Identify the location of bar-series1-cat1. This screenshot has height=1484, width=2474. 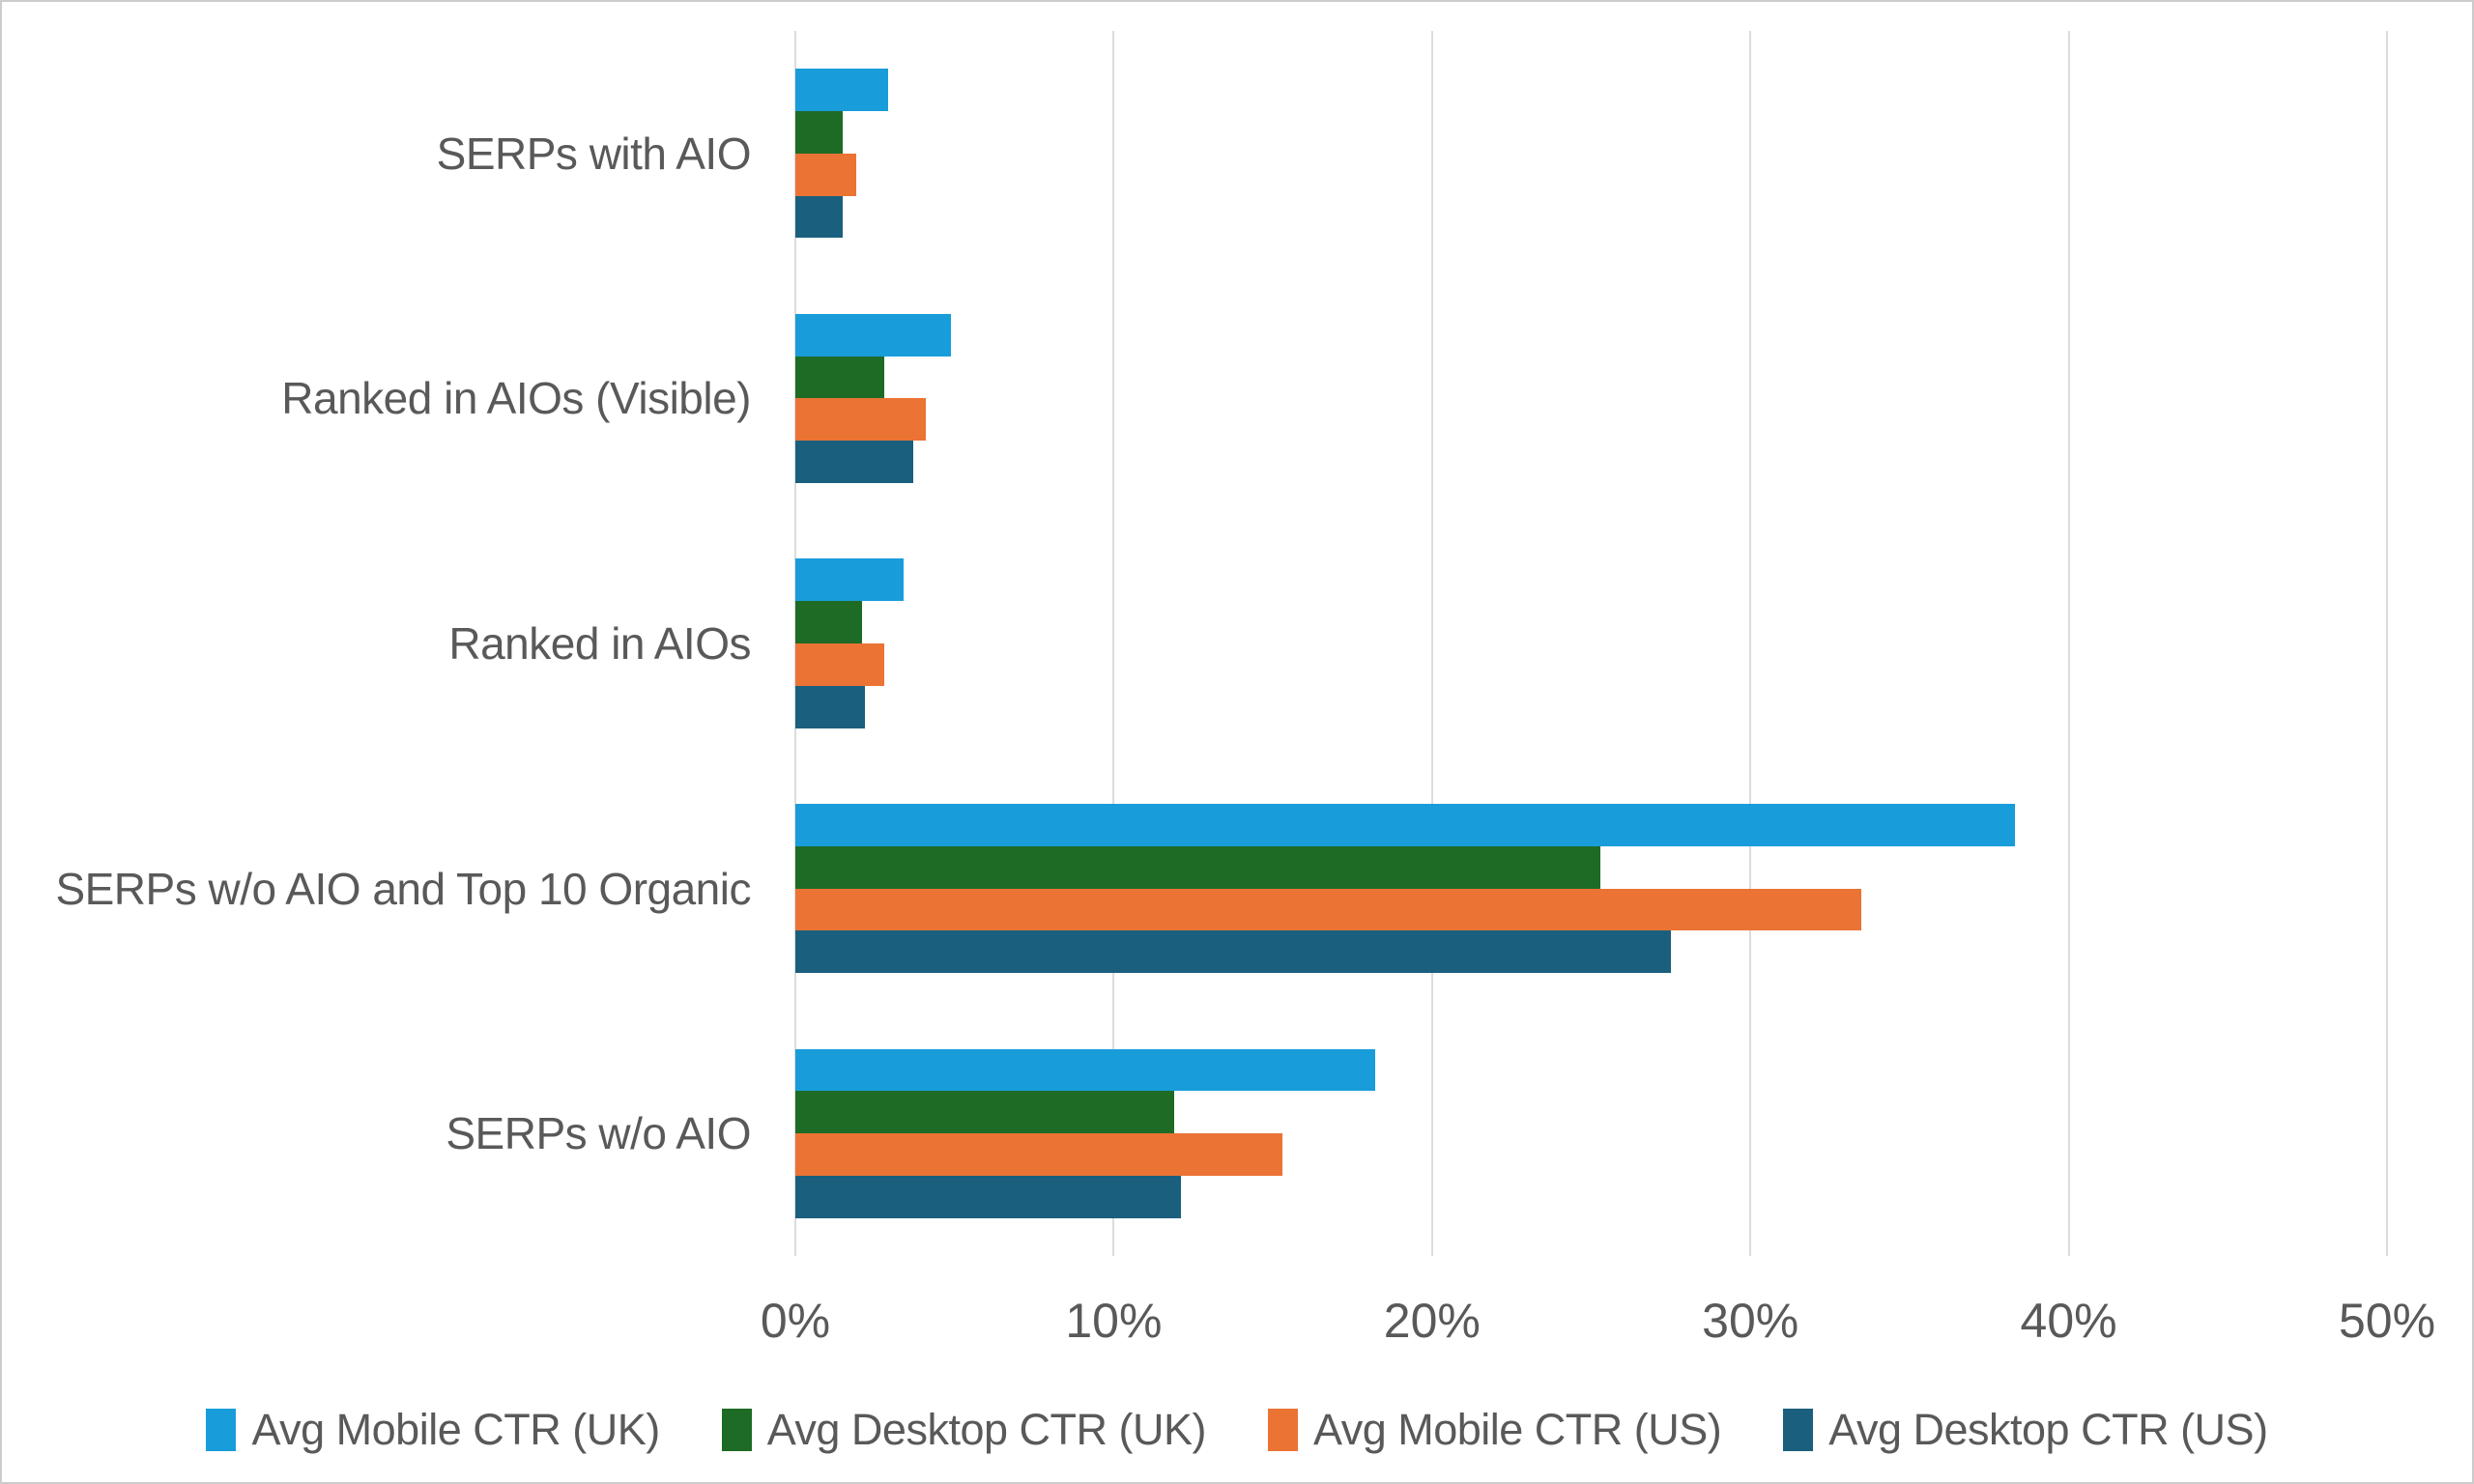
(840, 377).